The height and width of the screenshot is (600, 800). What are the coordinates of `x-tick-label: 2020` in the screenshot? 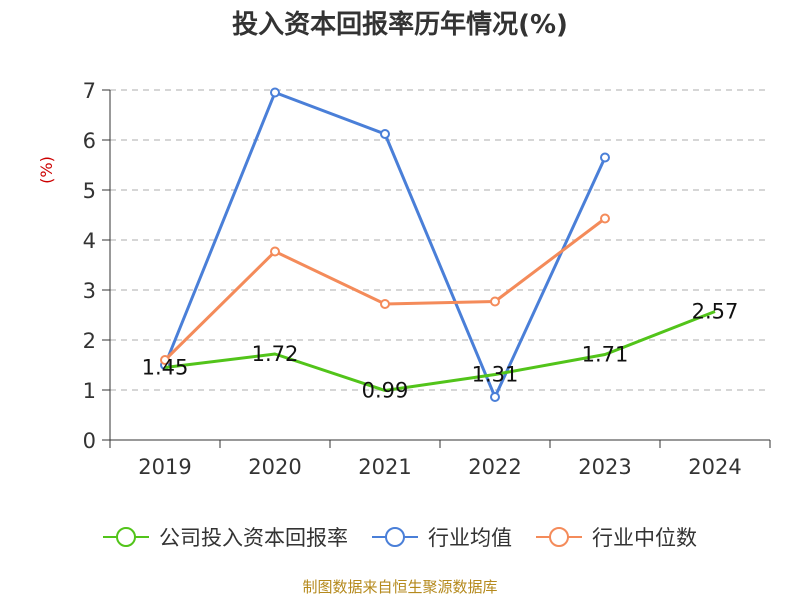 It's located at (274, 467).